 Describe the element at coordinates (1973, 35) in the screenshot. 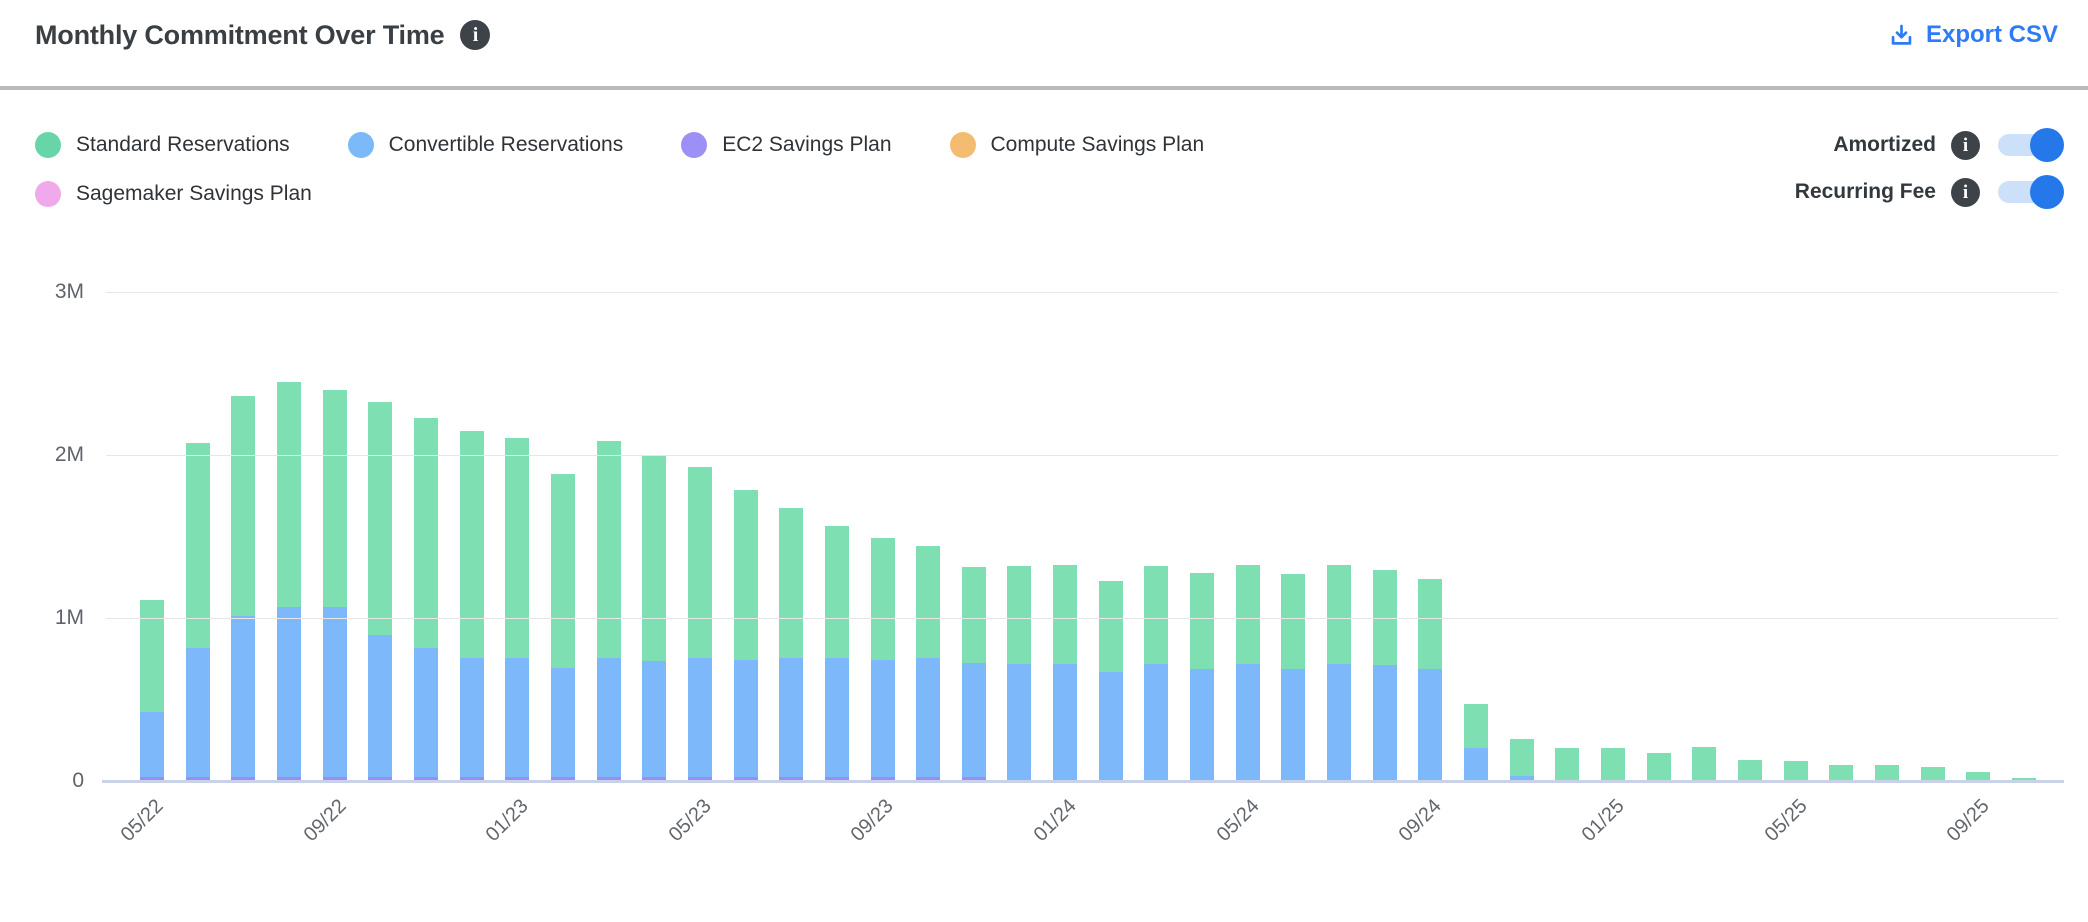

I see `export-csv-button: Export CSV` at that location.